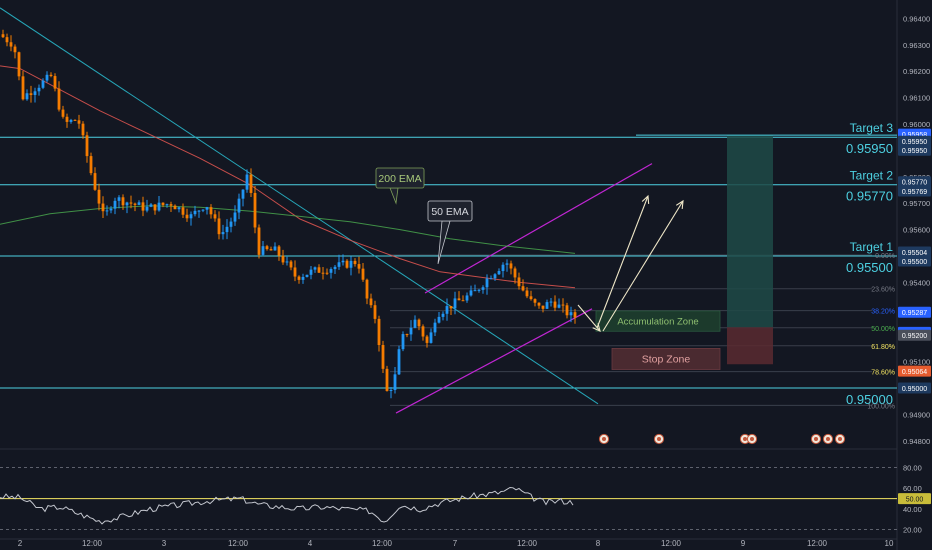 The height and width of the screenshot is (550, 932). What do you see at coordinates (238, 543) in the screenshot?
I see `time-tick-label: 12:00` at bounding box center [238, 543].